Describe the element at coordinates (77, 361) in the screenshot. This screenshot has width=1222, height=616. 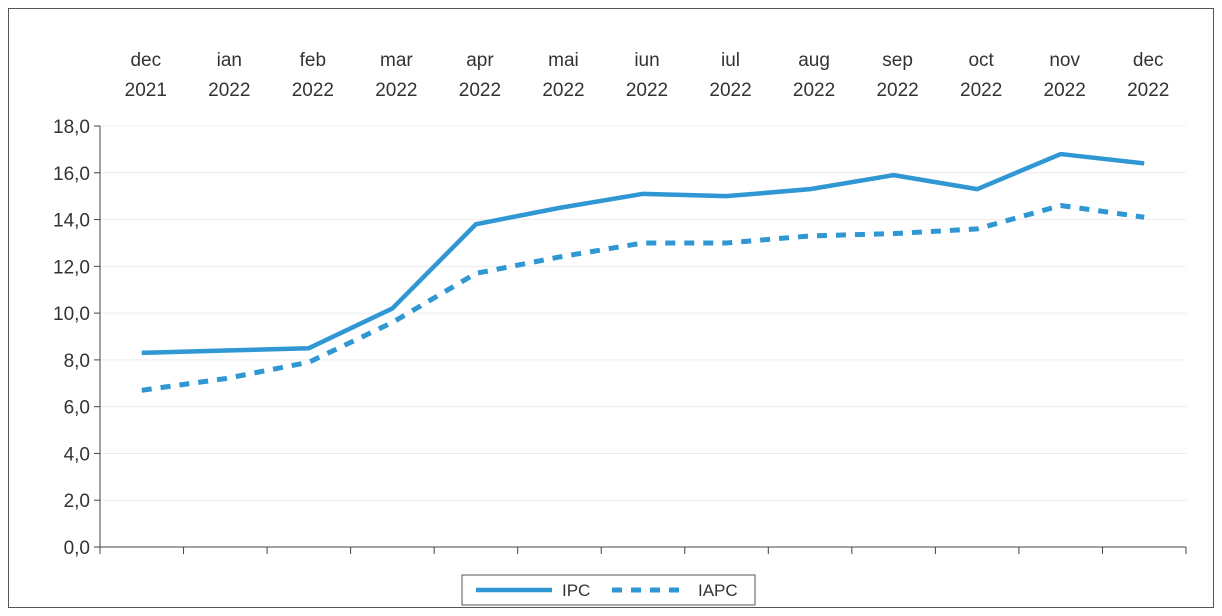
I see `y-tick-label: 8,0` at that location.